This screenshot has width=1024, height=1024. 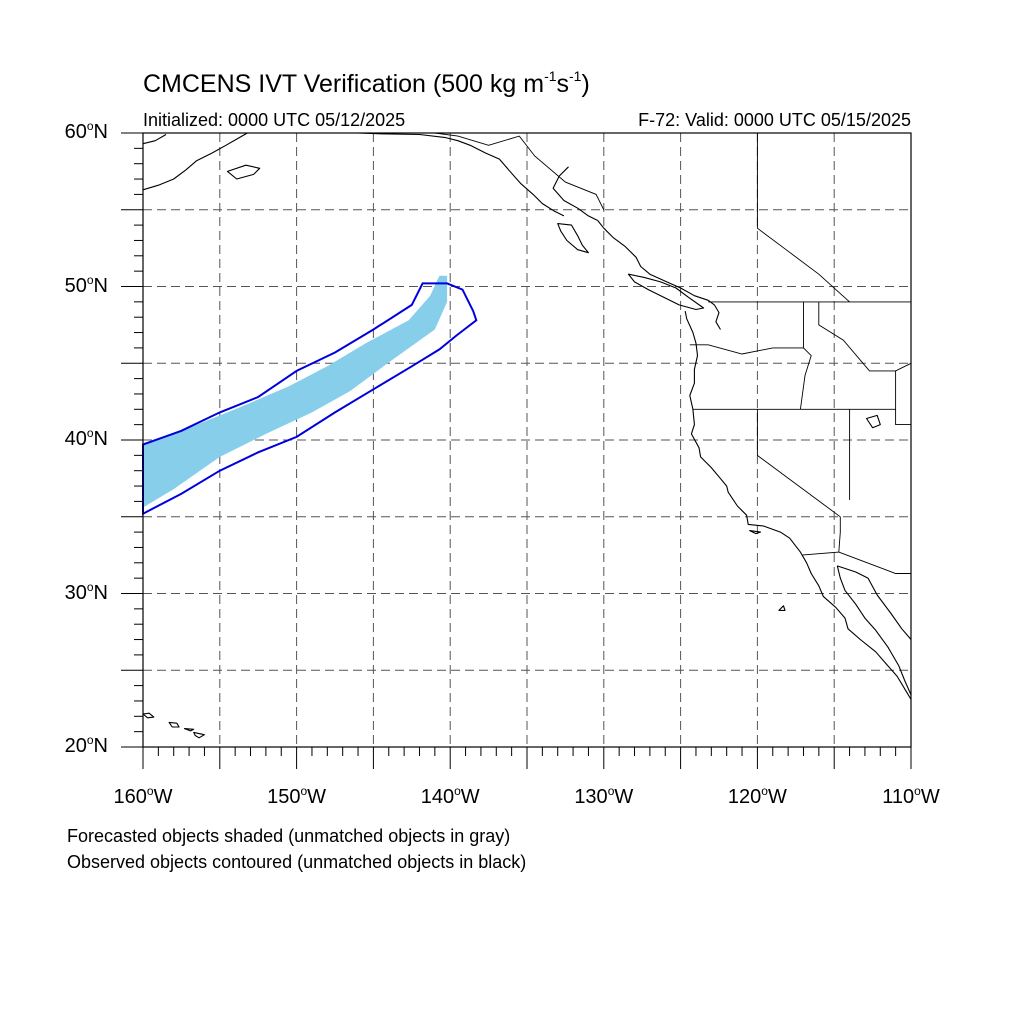 What do you see at coordinates (297, 796) in the screenshot?
I see `lon-label: 150oW` at bounding box center [297, 796].